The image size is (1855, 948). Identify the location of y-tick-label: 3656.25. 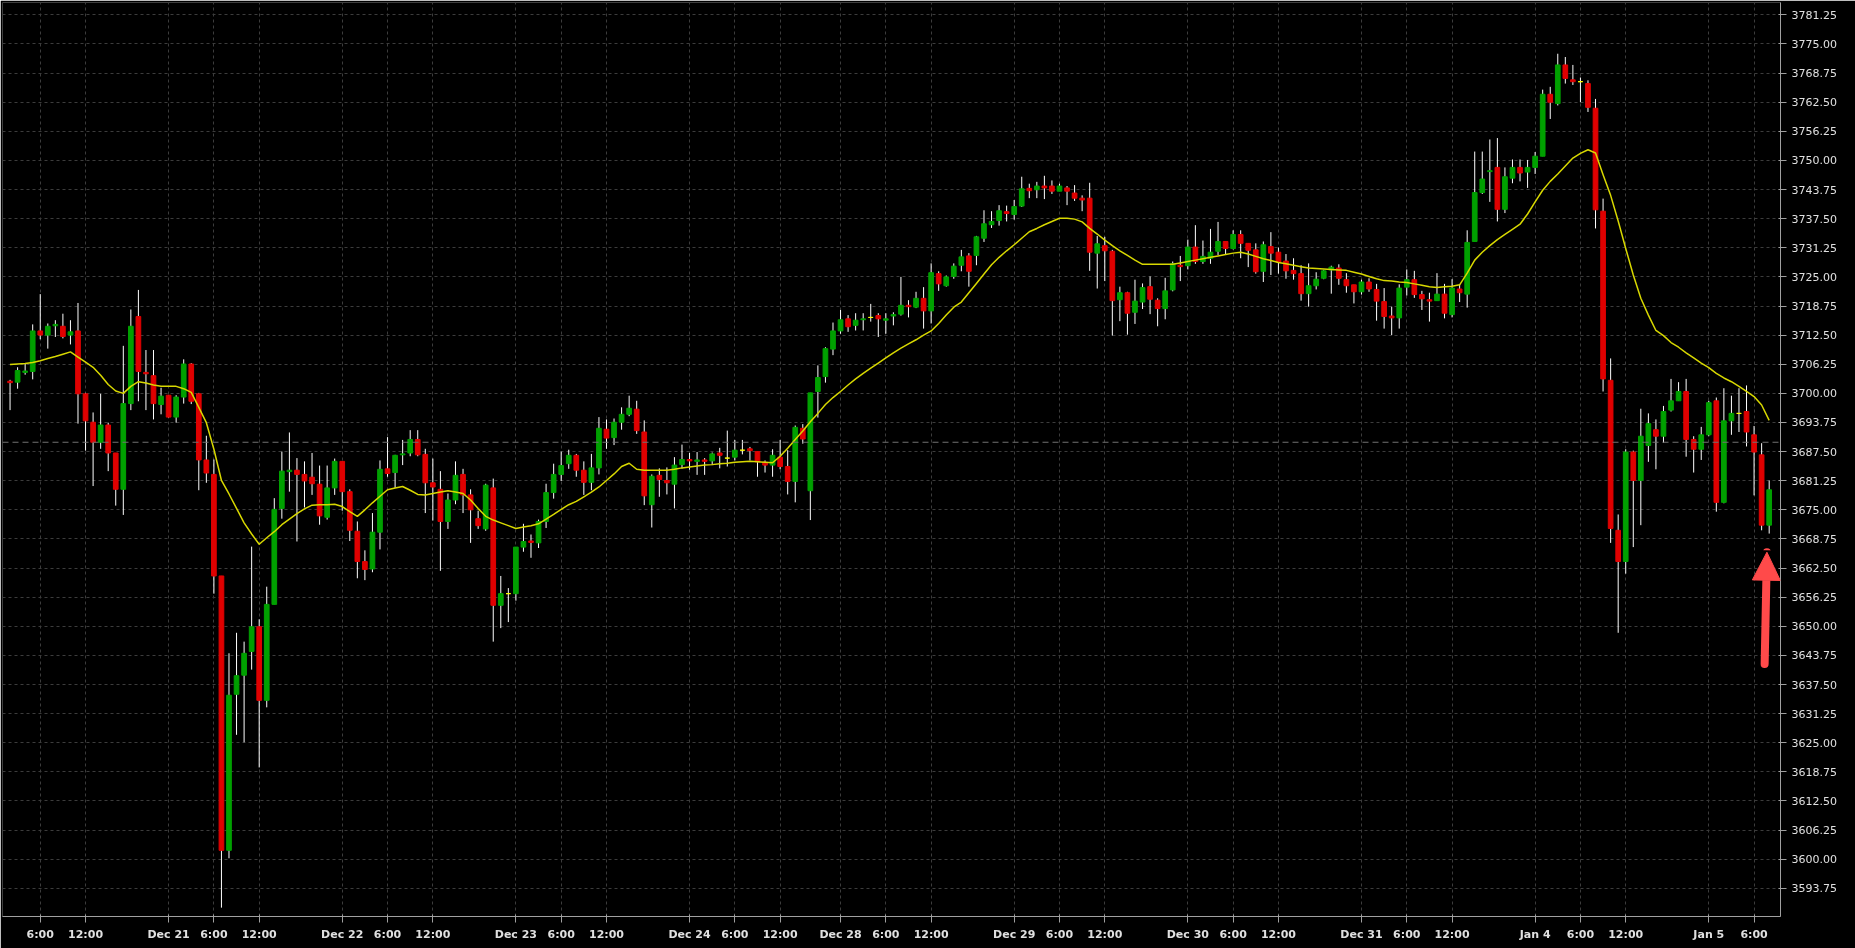
(1814, 598).